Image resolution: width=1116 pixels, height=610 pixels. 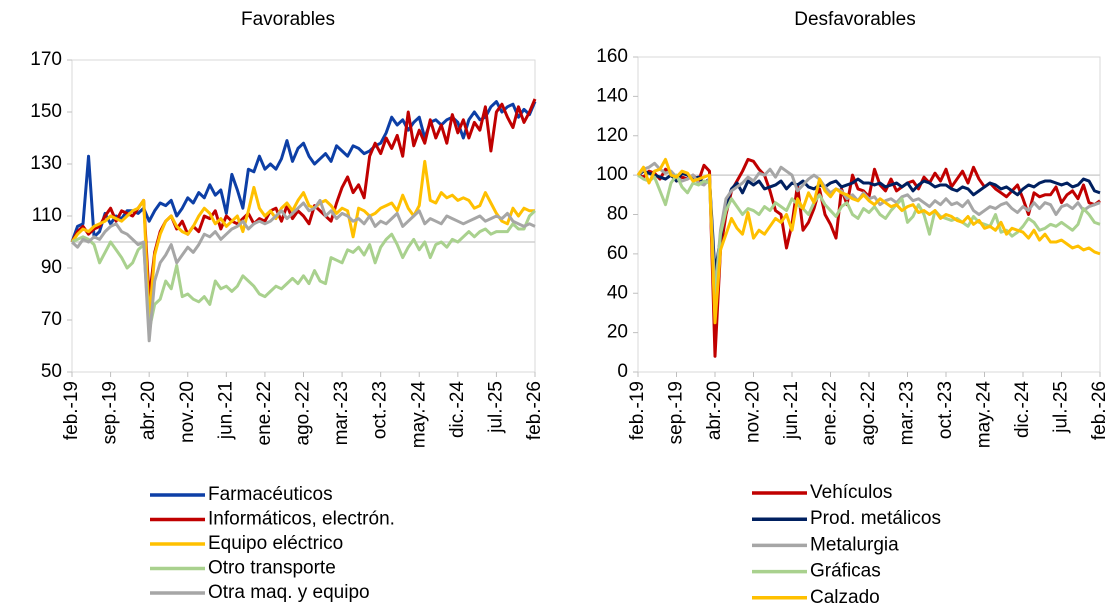 What do you see at coordinates (51, 371) in the screenshot?
I see `y-tick-label: 50` at bounding box center [51, 371].